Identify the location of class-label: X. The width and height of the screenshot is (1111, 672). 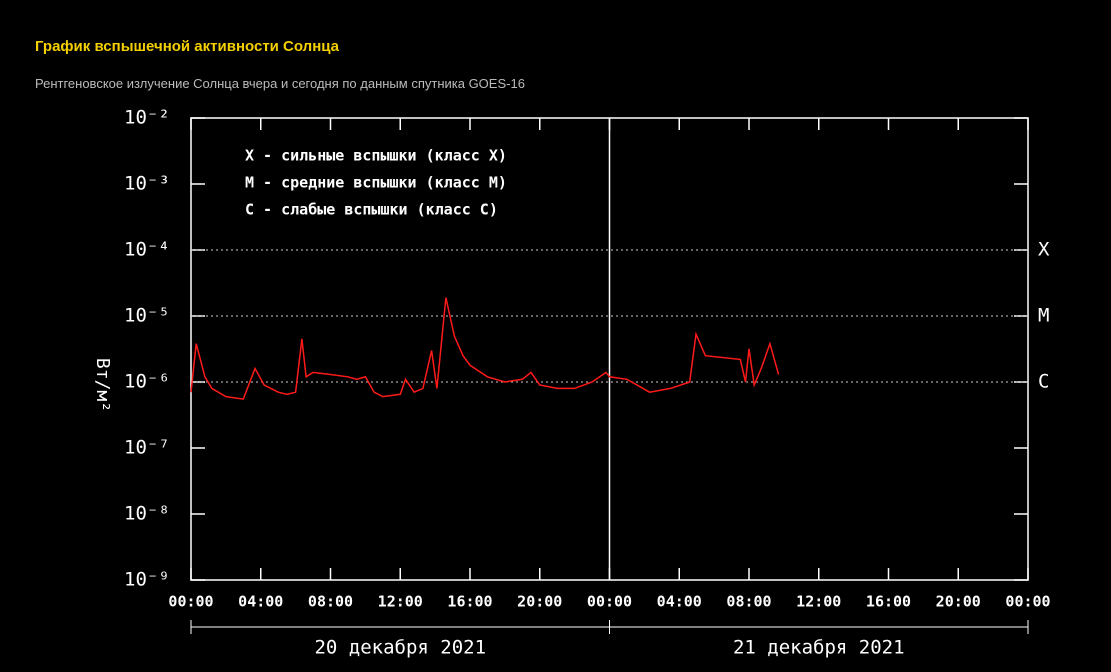
(1044, 250).